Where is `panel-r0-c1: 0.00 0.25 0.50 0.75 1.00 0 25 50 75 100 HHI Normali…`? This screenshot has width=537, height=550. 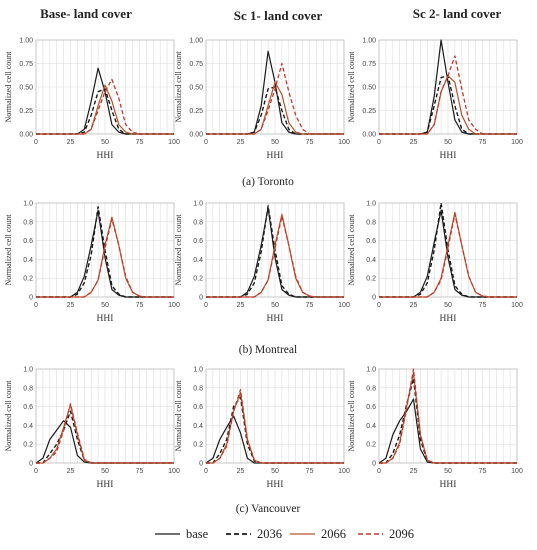
panel-r0-c1: 0.00 0.25 0.50 0.75 1.00 0 25 50 75 100 HHI Normali… is located at coordinates (262, 100).